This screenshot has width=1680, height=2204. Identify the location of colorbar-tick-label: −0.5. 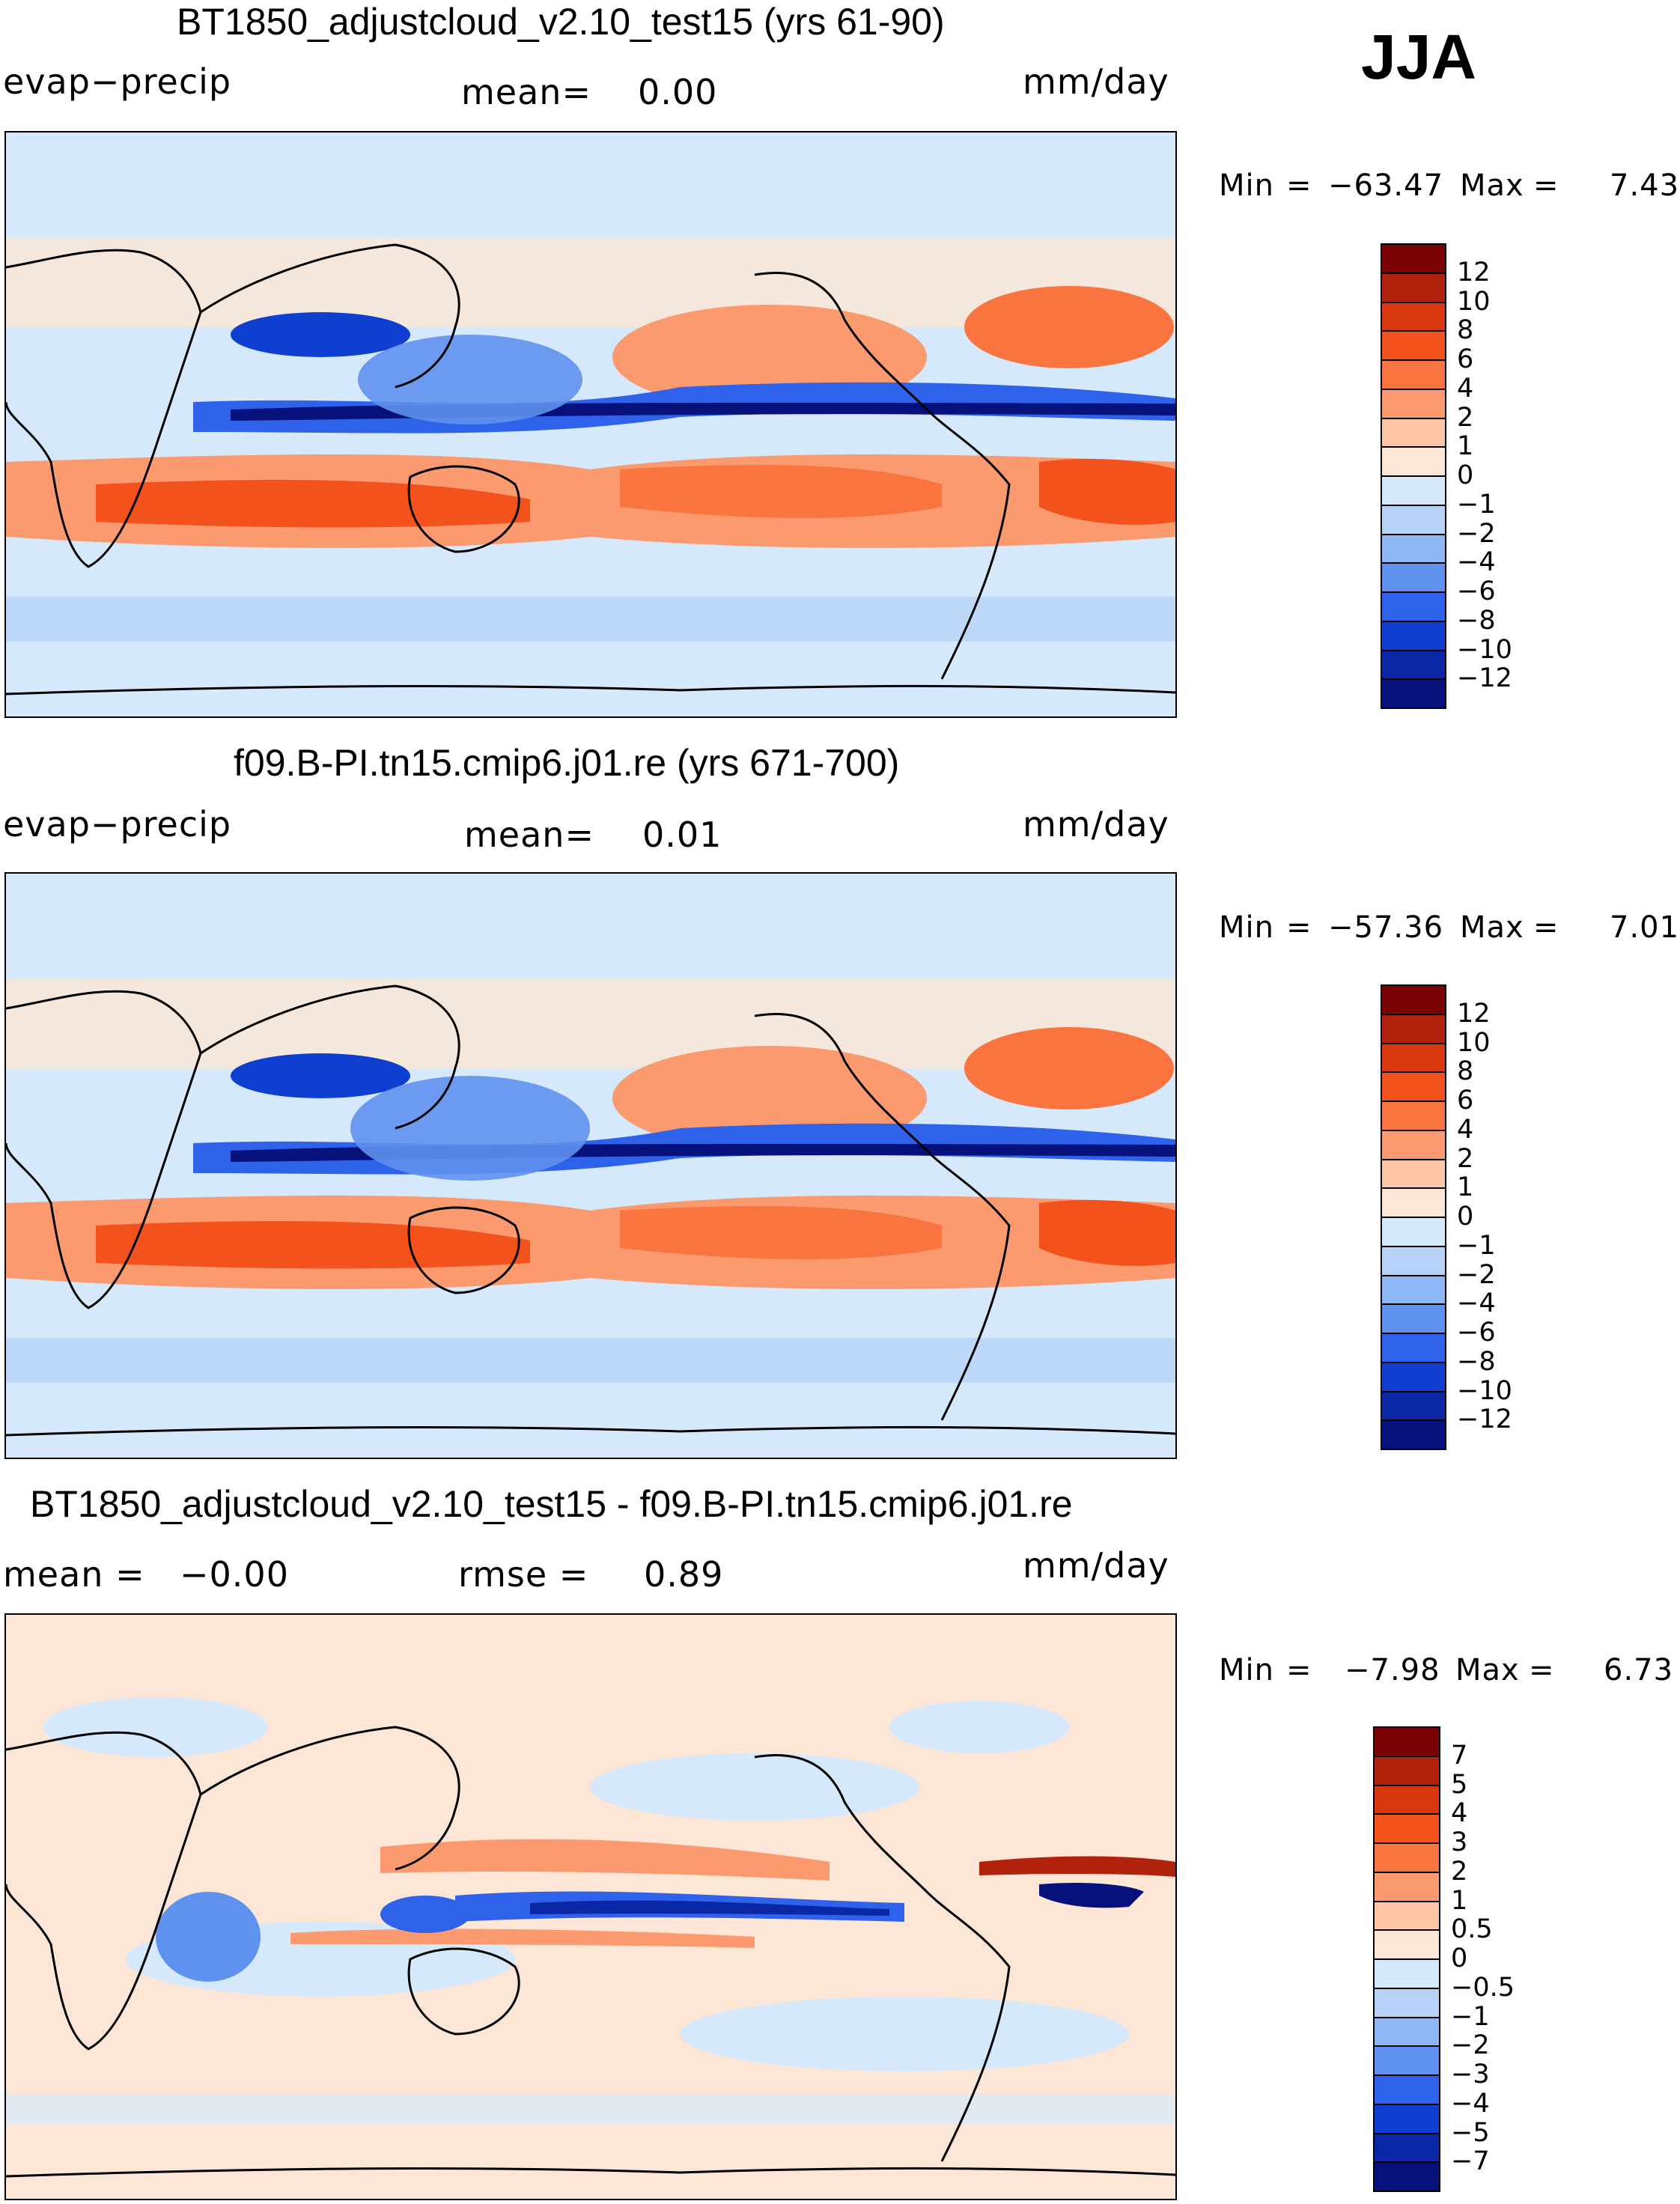
(1483, 1988).